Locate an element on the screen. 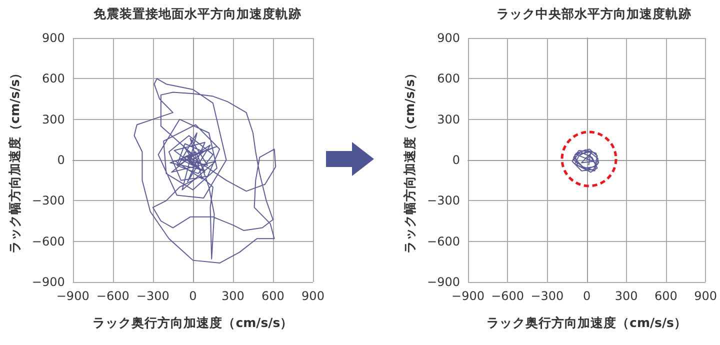 Image resolution: width=720 pixels, height=345 pixels. chart-title: 免震装置接地面水平方向加速度軌跡 is located at coordinates (197, 13).